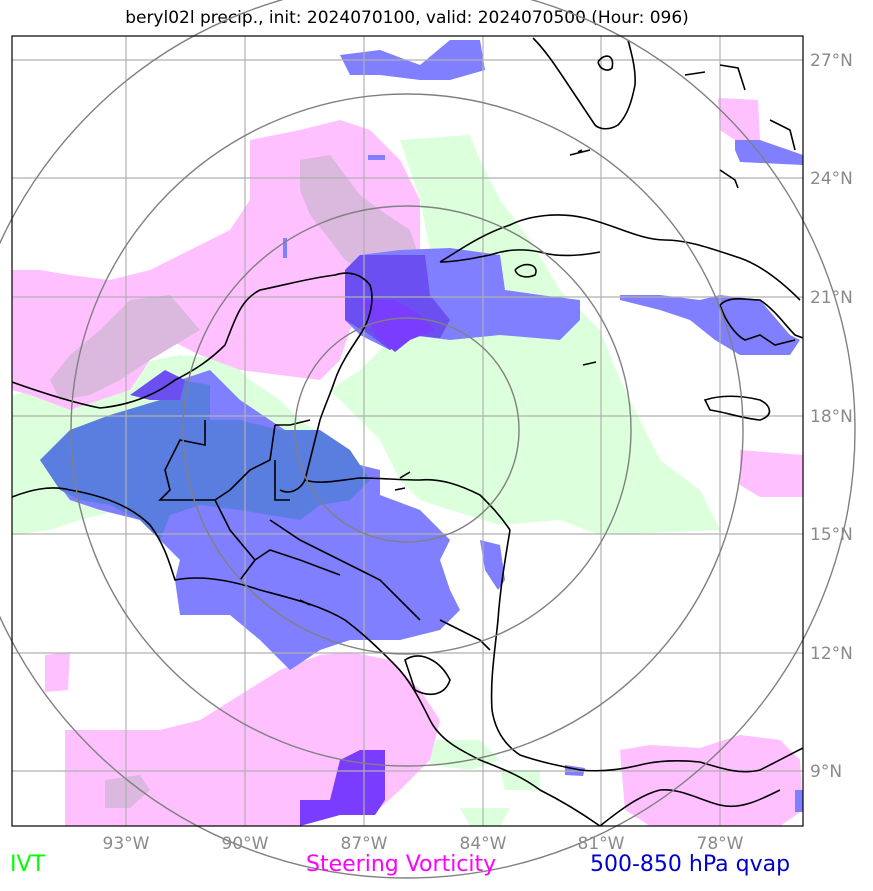  Describe the element at coordinates (720, 844) in the screenshot. I see `lon-tick-label: 78°W` at that location.